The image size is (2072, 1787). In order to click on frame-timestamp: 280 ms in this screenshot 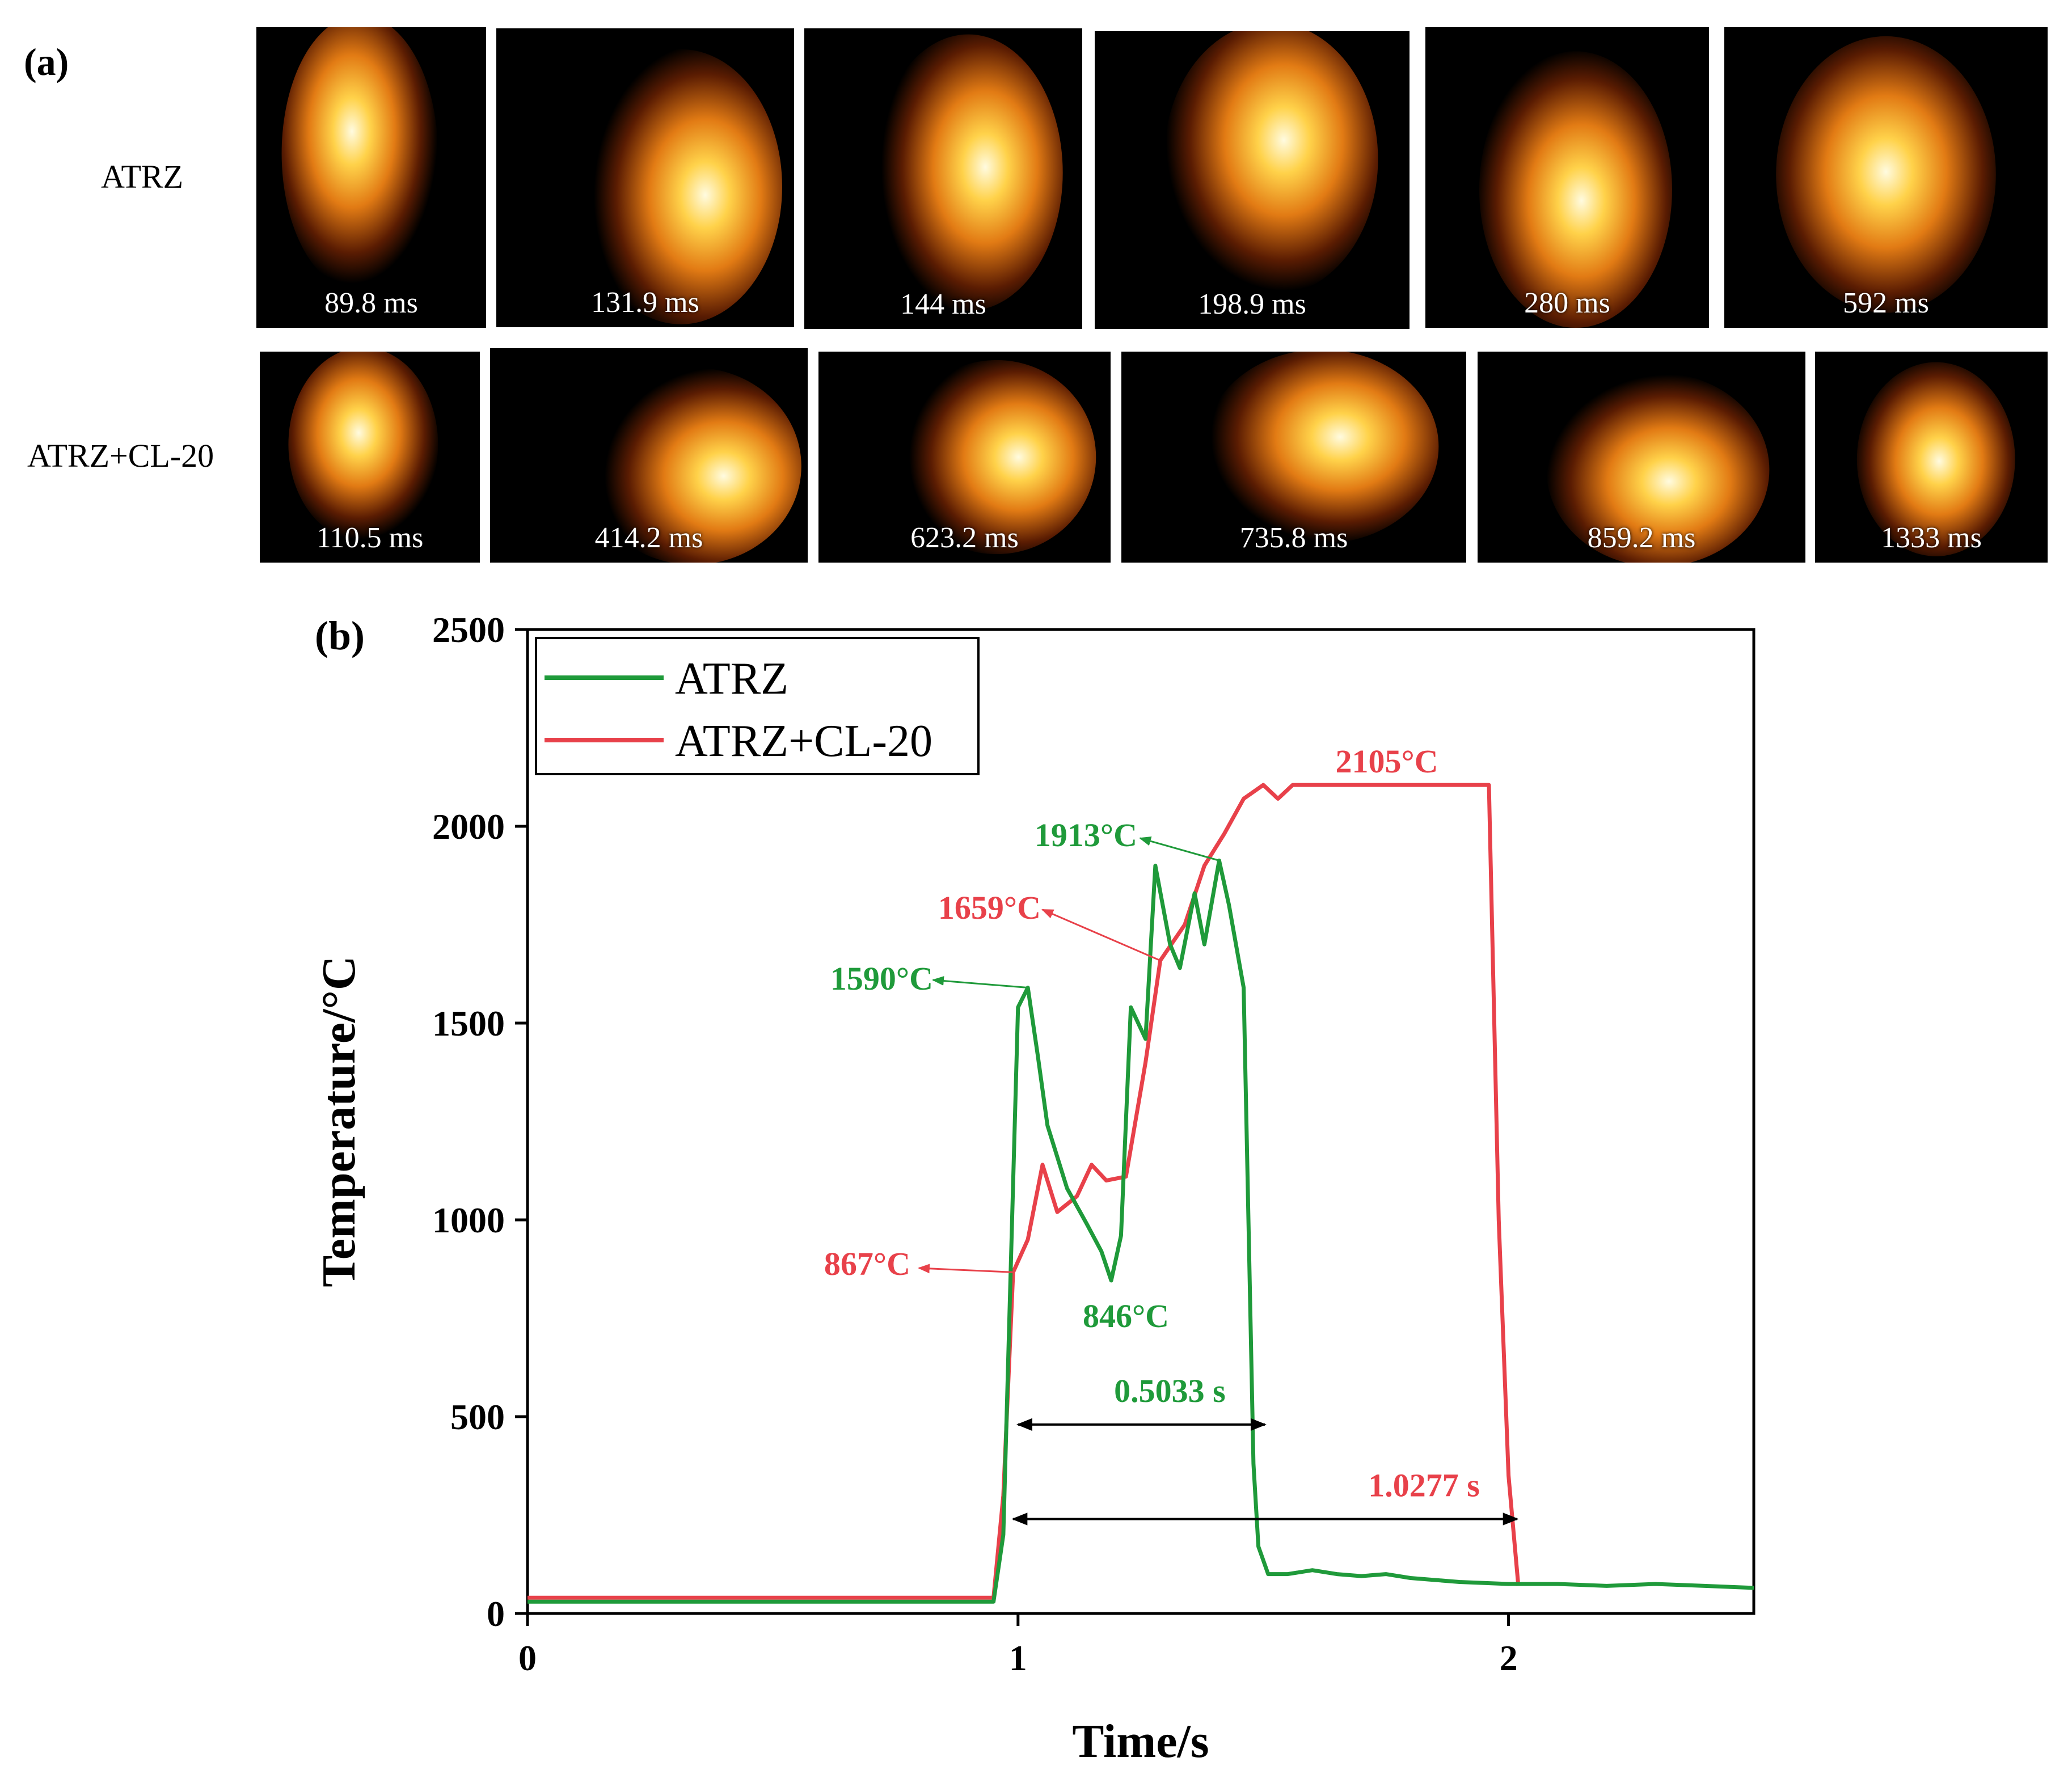, I will do `click(1567, 303)`.